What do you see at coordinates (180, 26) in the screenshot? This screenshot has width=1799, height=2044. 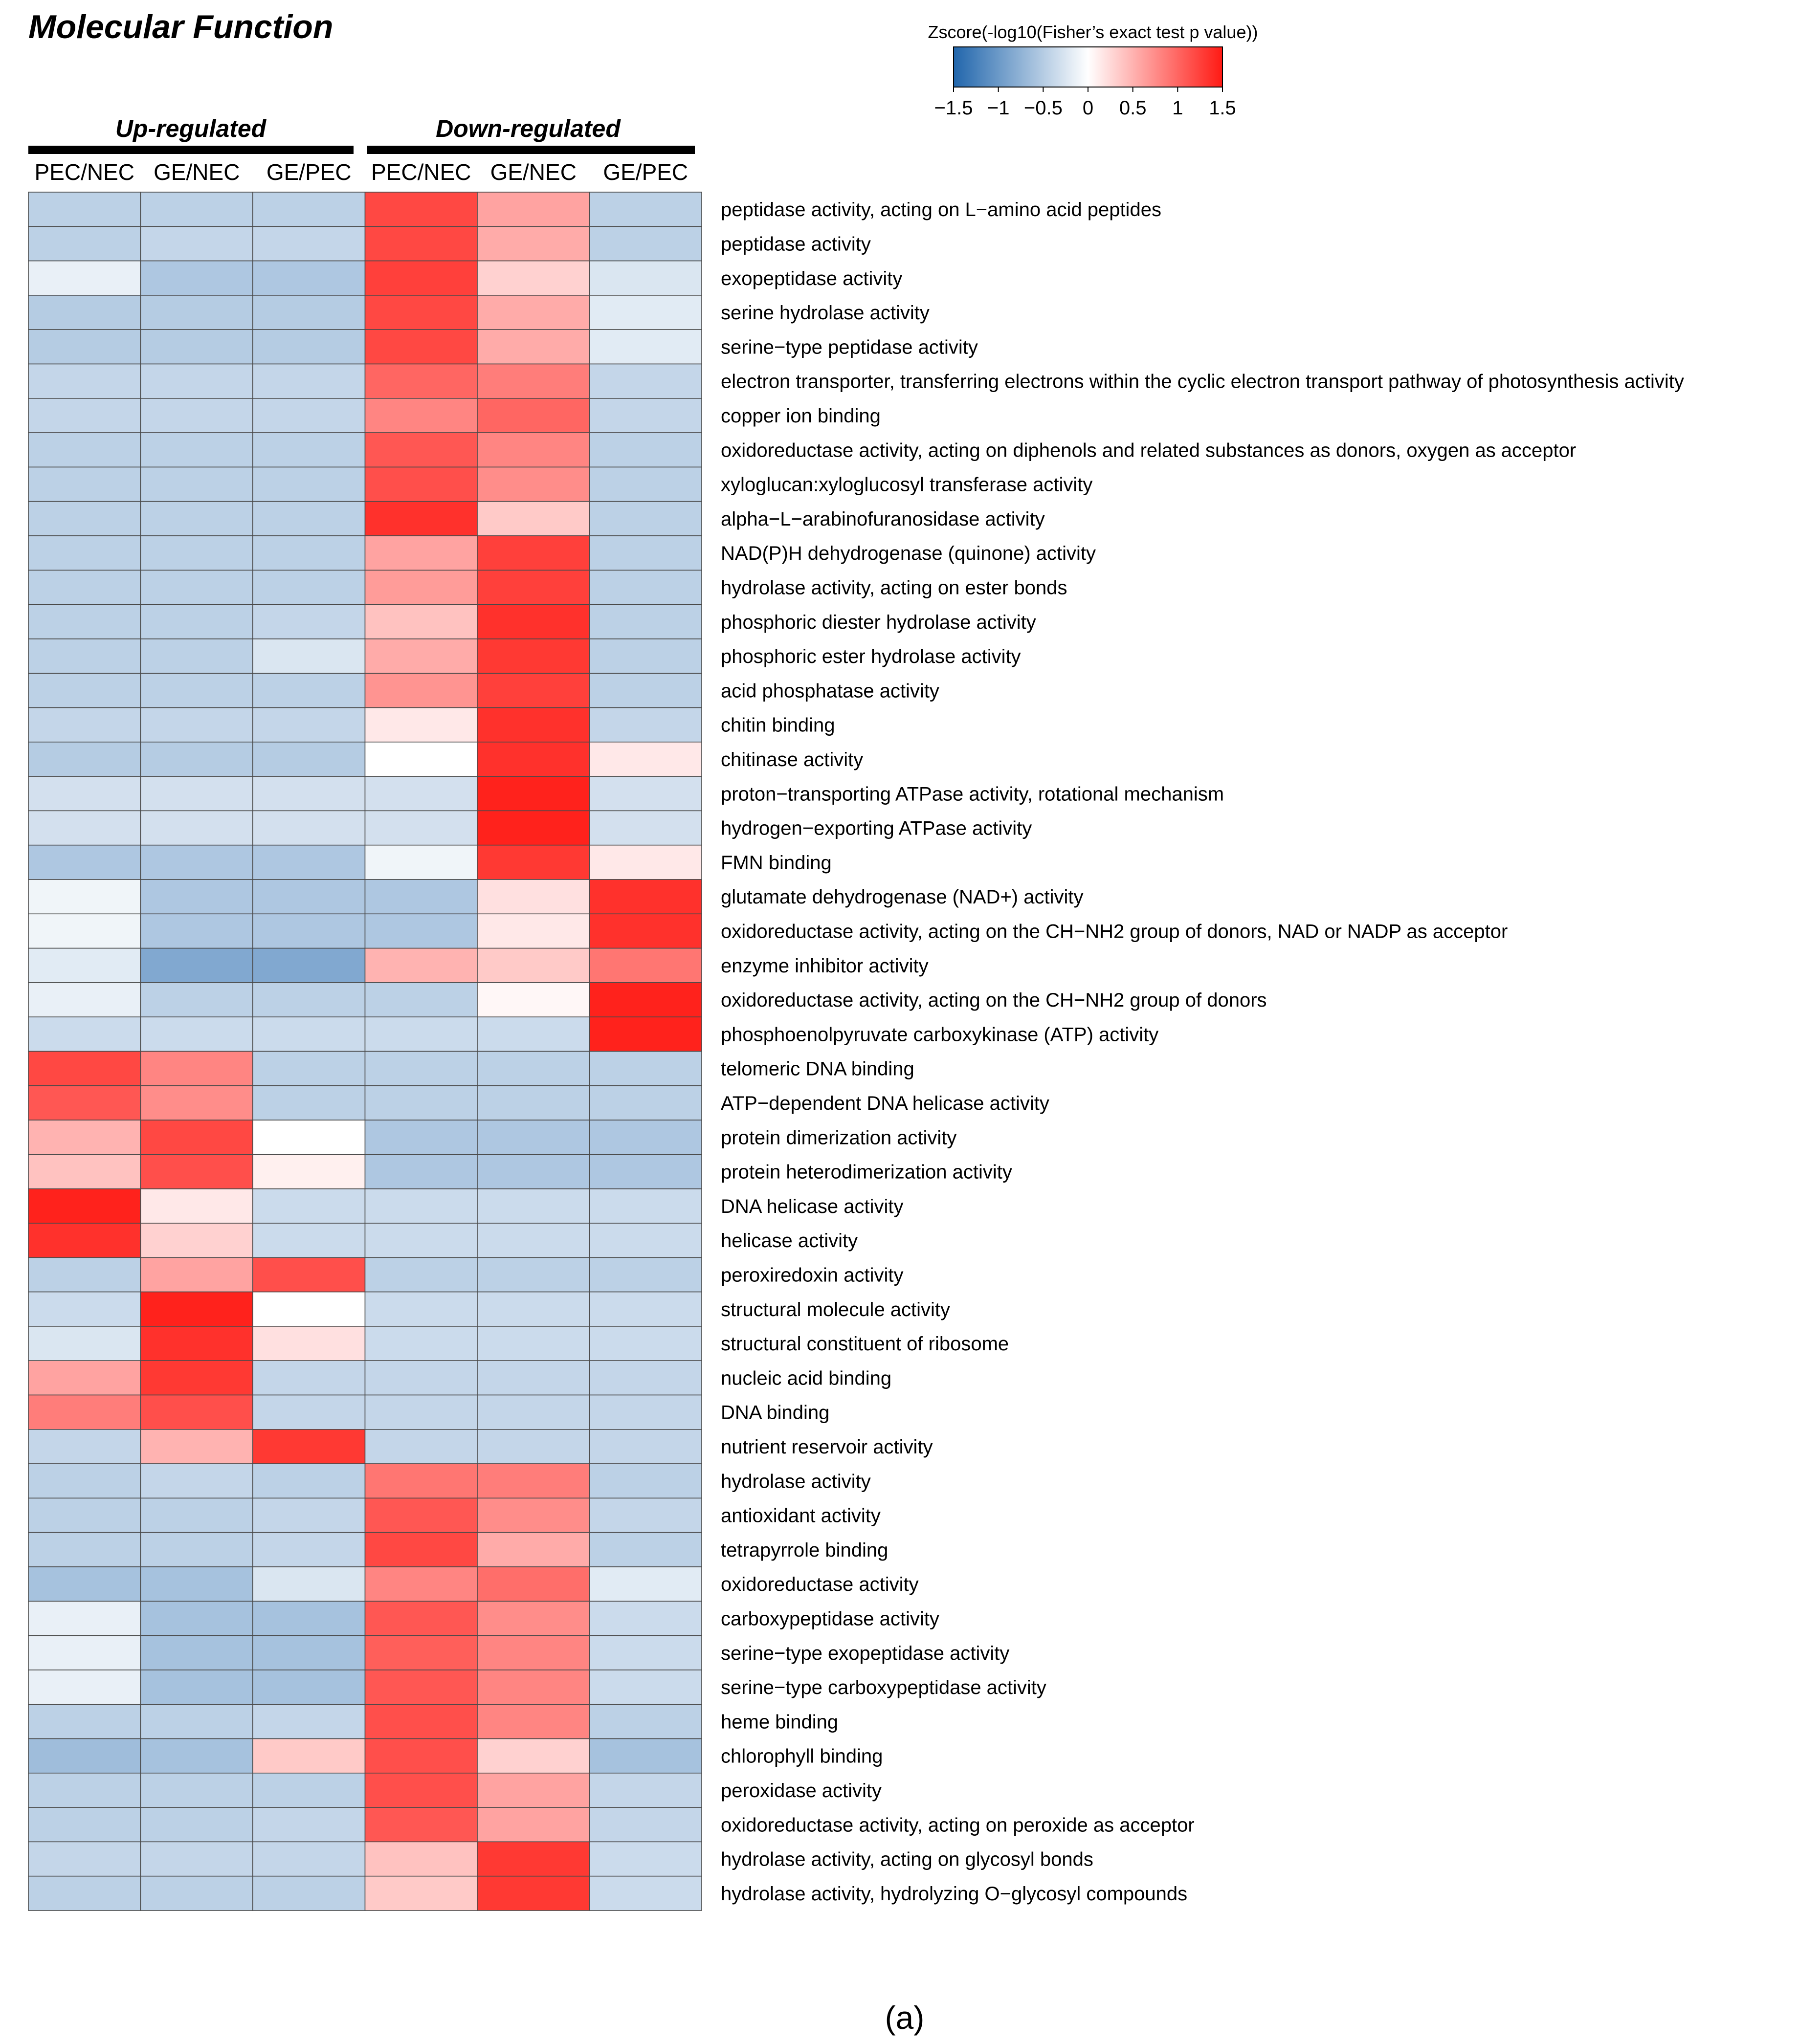 I see `figure-title: Molecular Function` at bounding box center [180, 26].